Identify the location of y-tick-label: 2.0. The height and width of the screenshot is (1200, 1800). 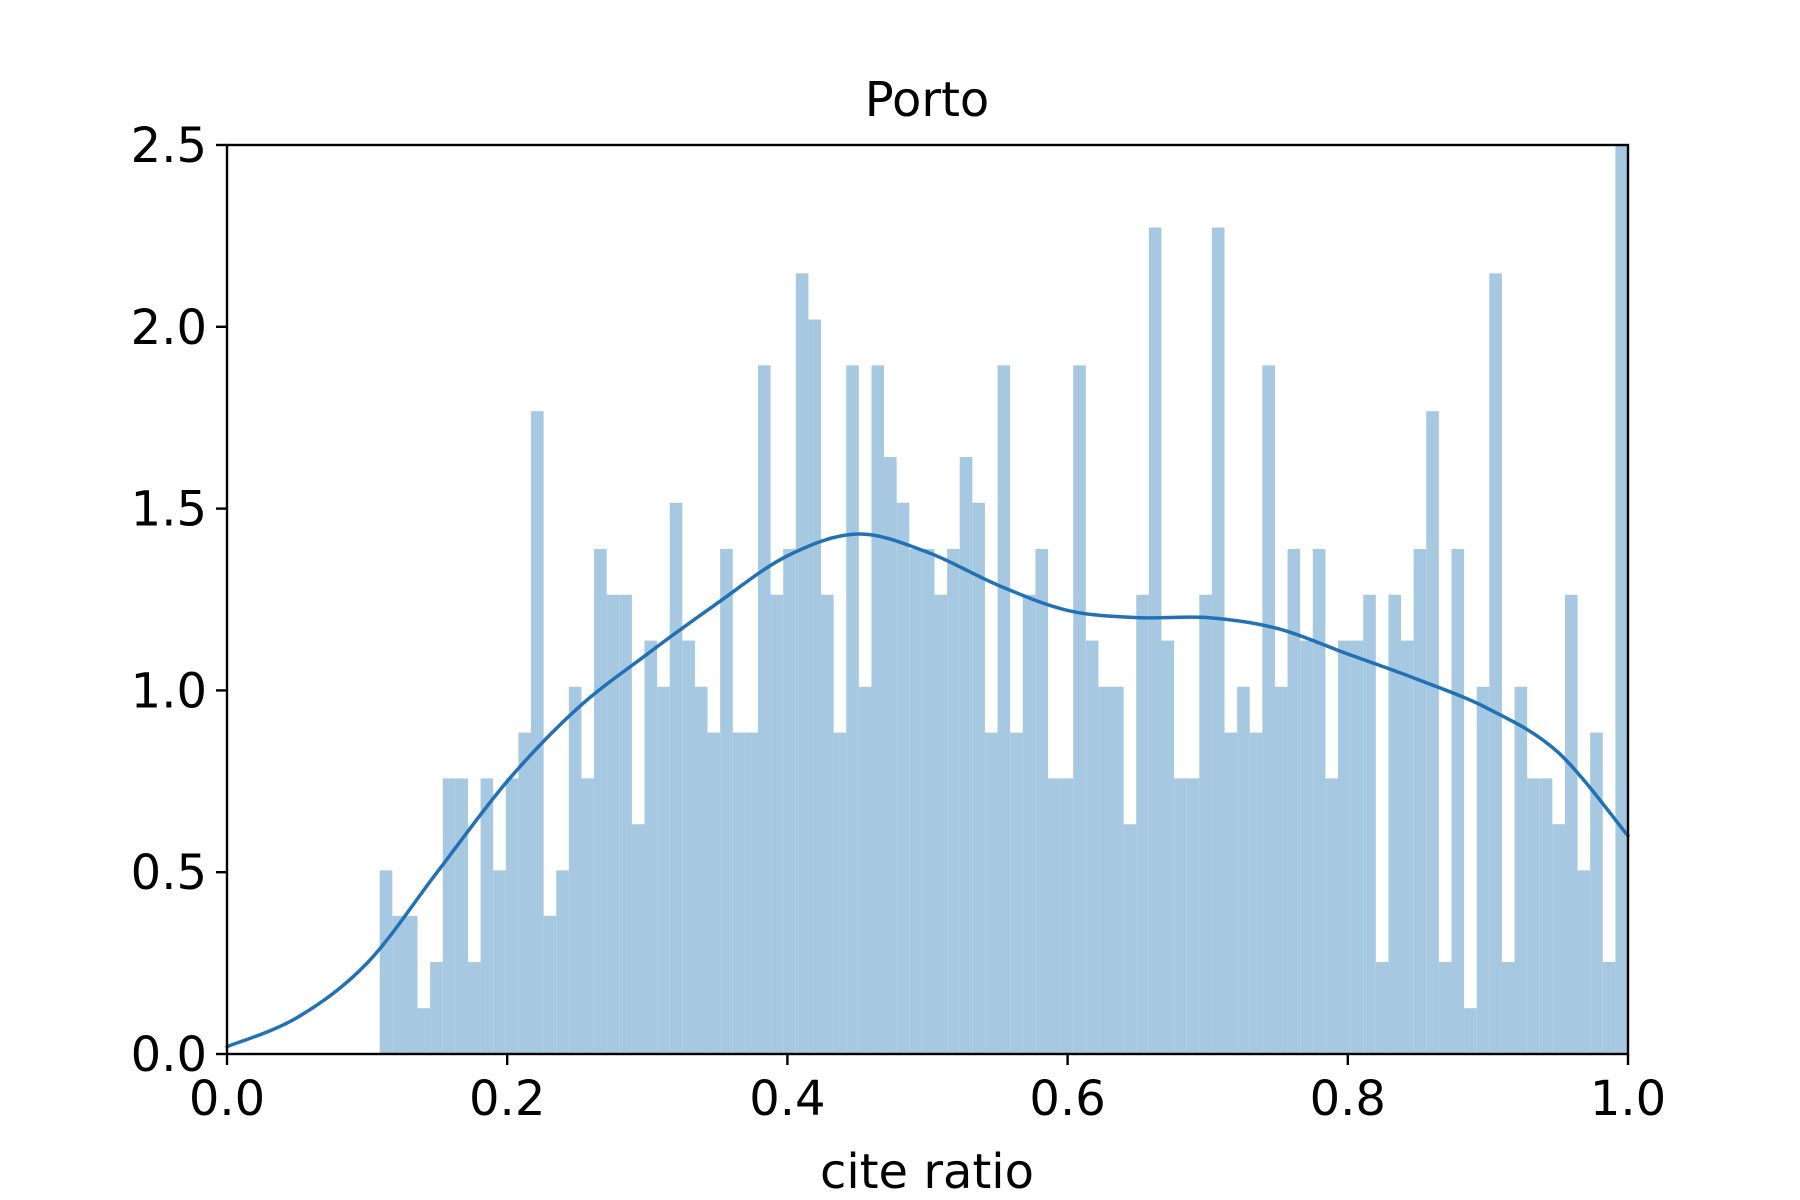
(169, 328).